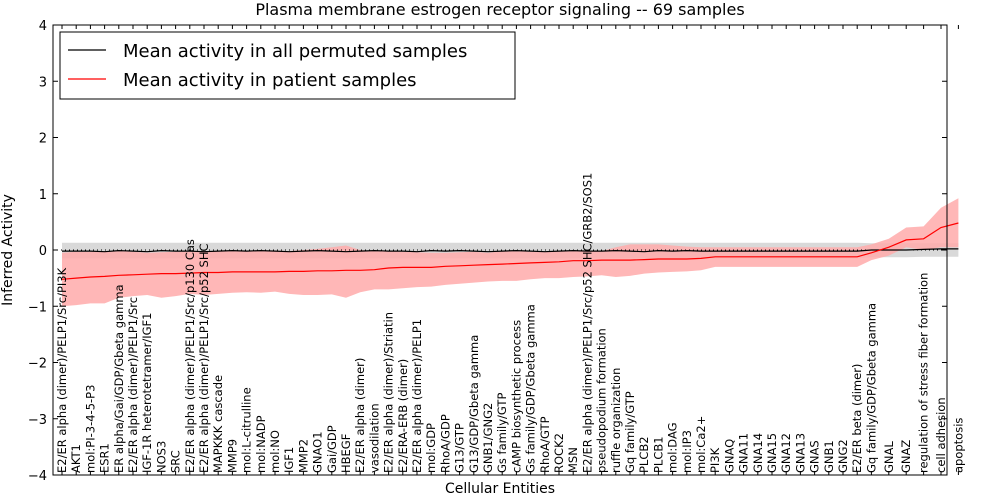 The image size is (1000, 500). I want to click on x-tick-label: cAMP biosynthetic process, so click(516, 396).